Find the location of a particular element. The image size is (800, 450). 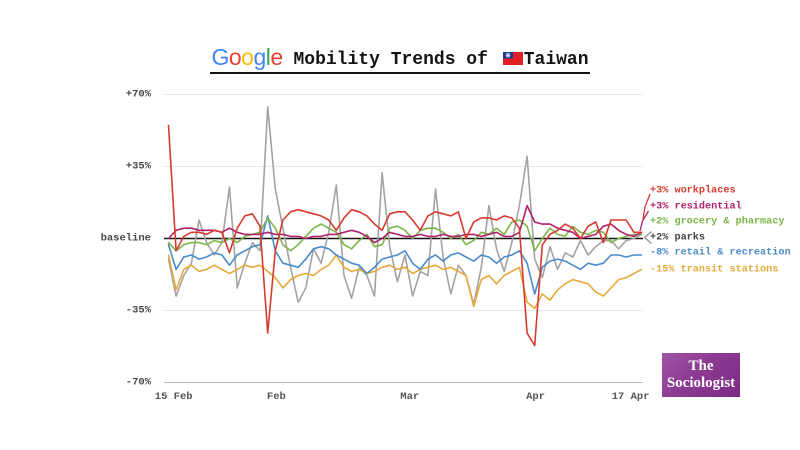

google-logo-wordmark: Google is located at coordinates (247, 57).